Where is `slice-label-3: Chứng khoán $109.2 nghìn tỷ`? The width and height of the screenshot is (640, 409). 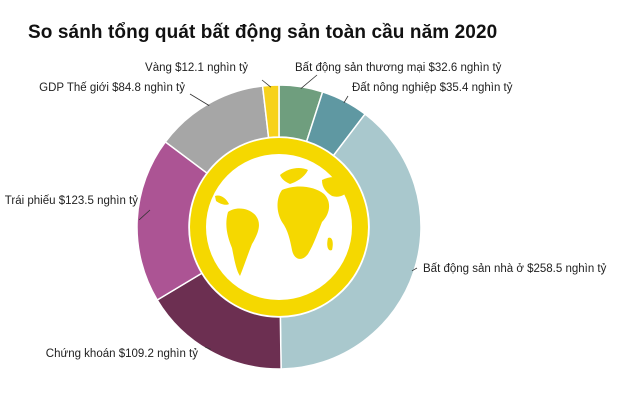 slice-label-3: Chứng khoán $109.2 nghìn tỷ is located at coordinates (122, 354).